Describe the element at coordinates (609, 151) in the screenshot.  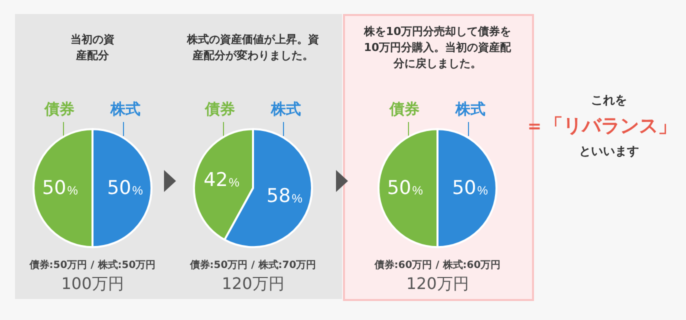
I see `text: といいます` at that location.